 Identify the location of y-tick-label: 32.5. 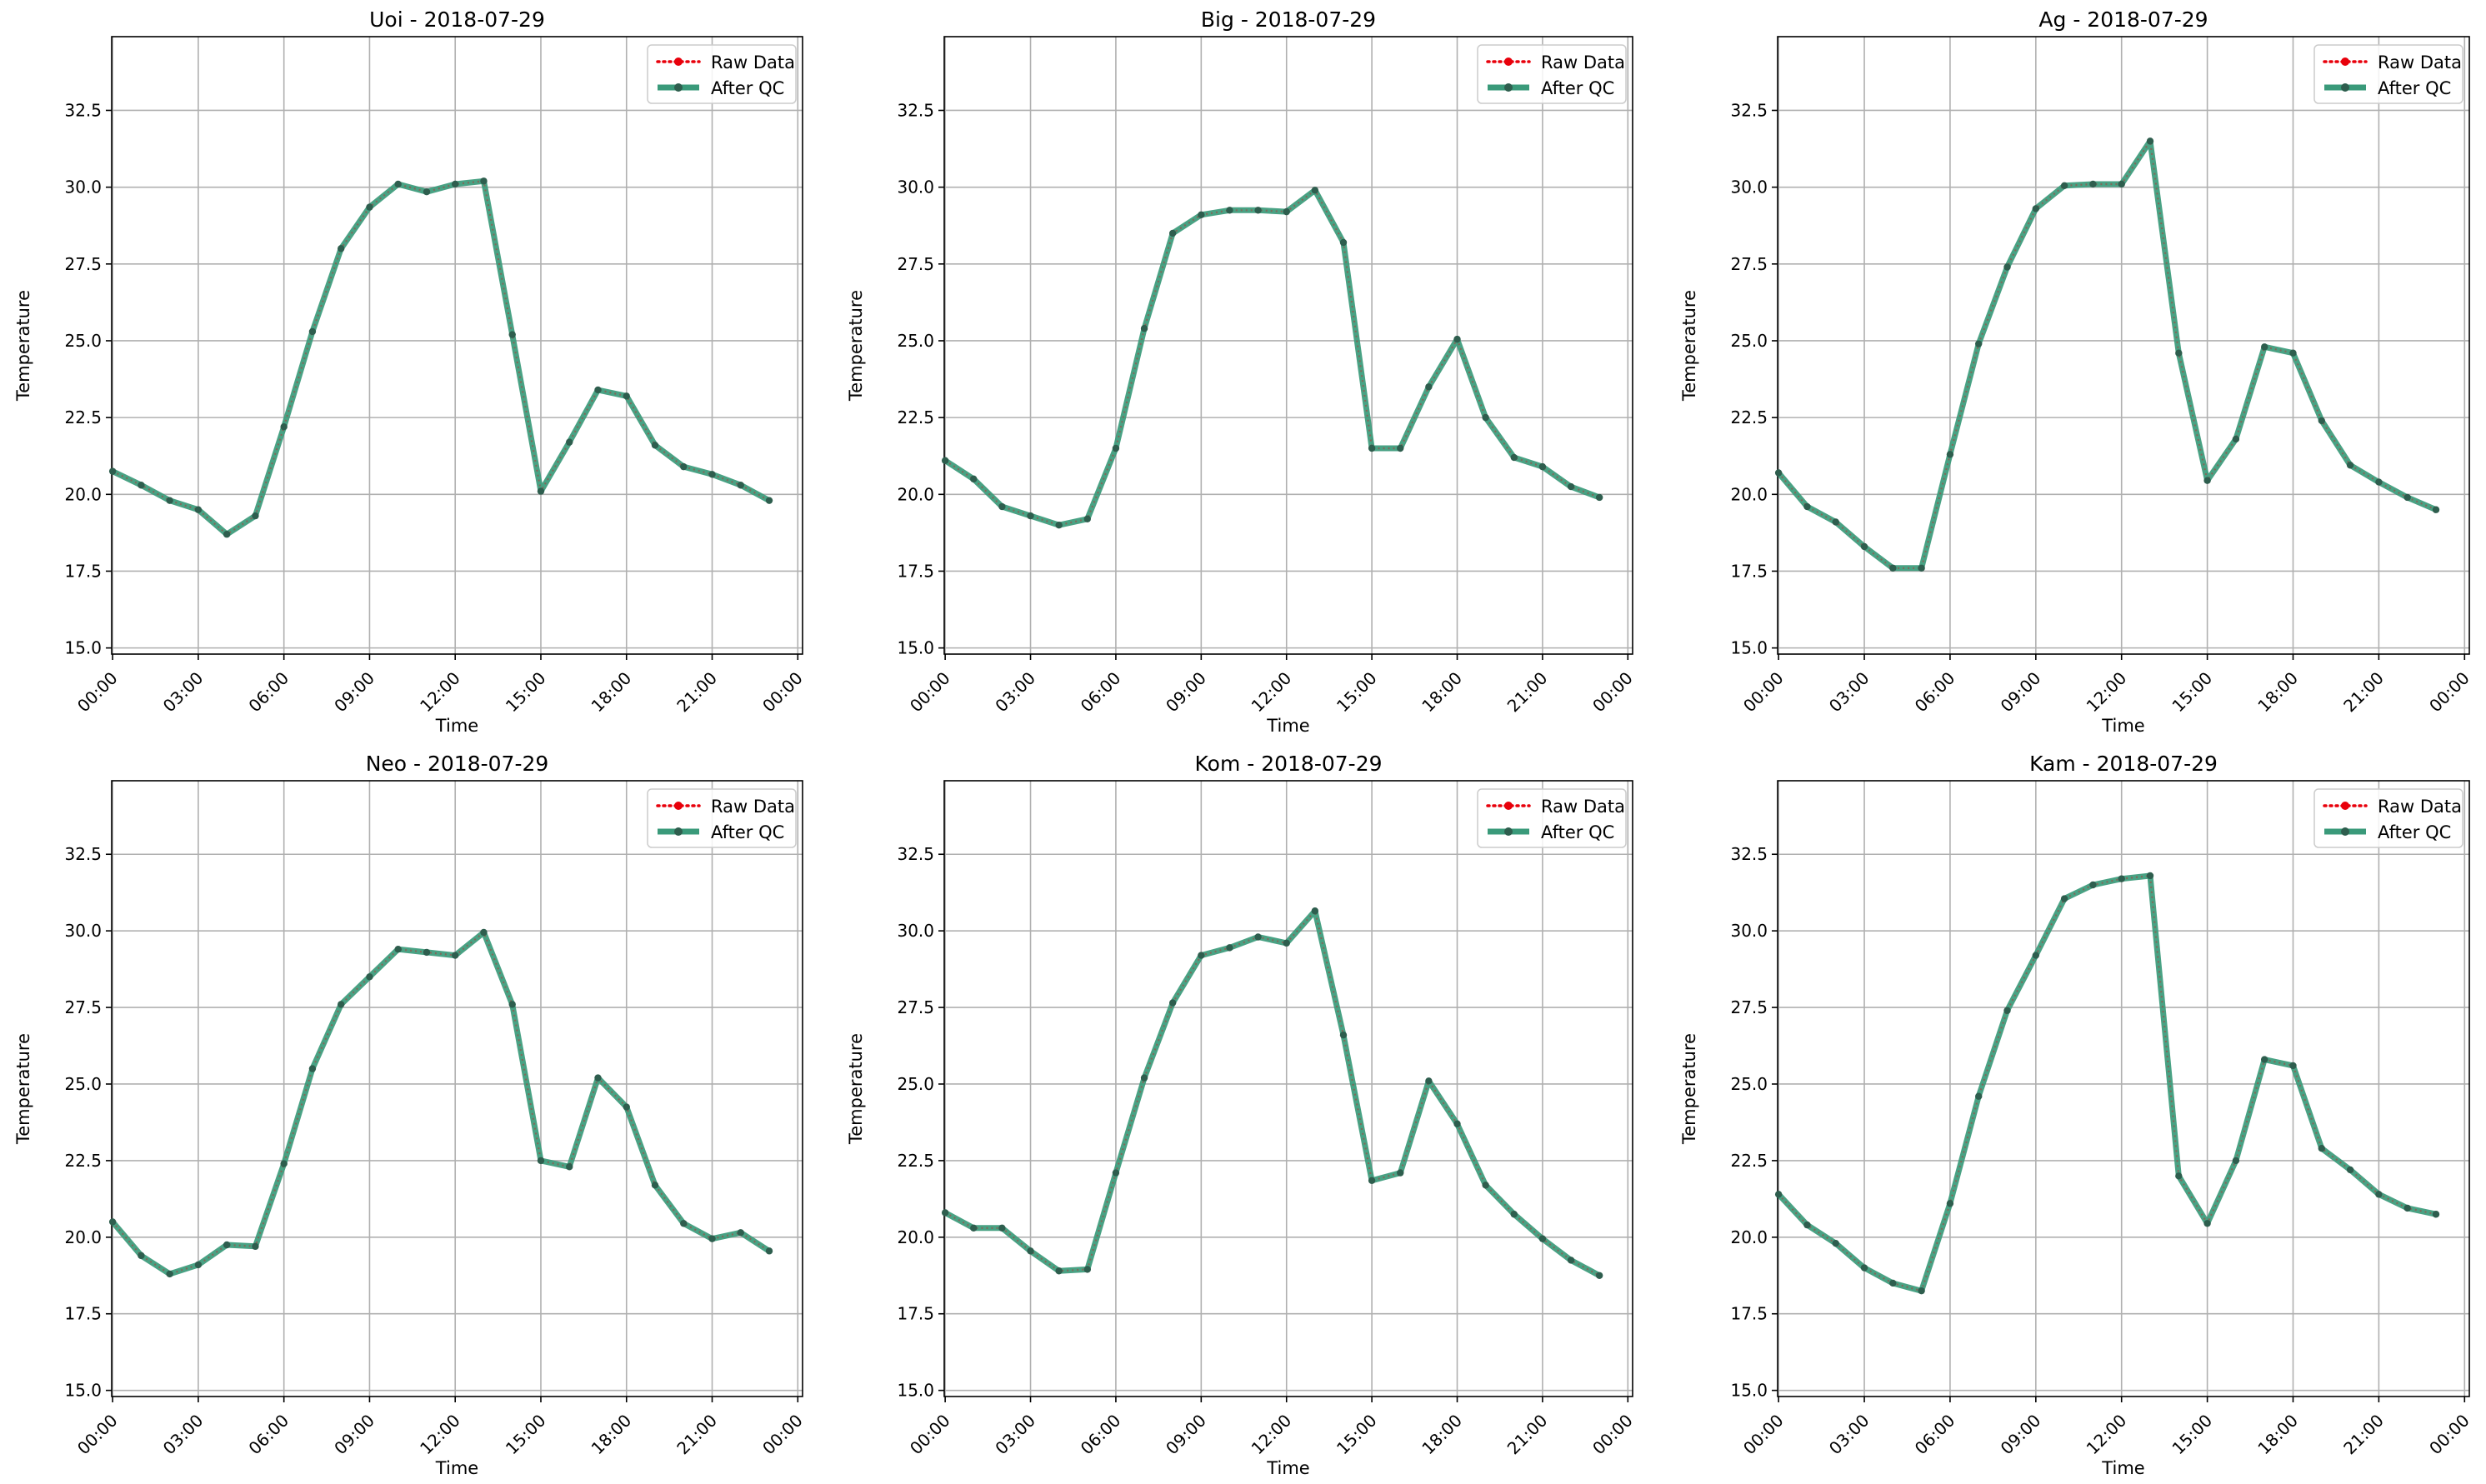
(1749, 854).